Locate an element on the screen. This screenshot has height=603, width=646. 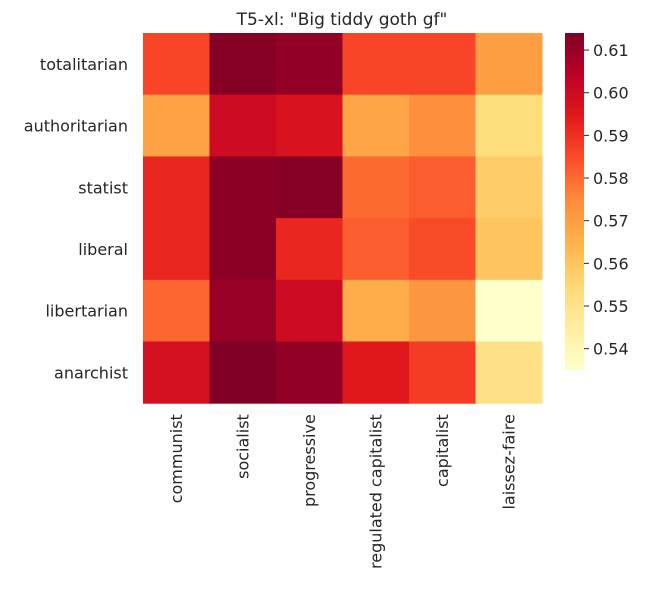
x-tick-label: communist is located at coordinates (176, 458).